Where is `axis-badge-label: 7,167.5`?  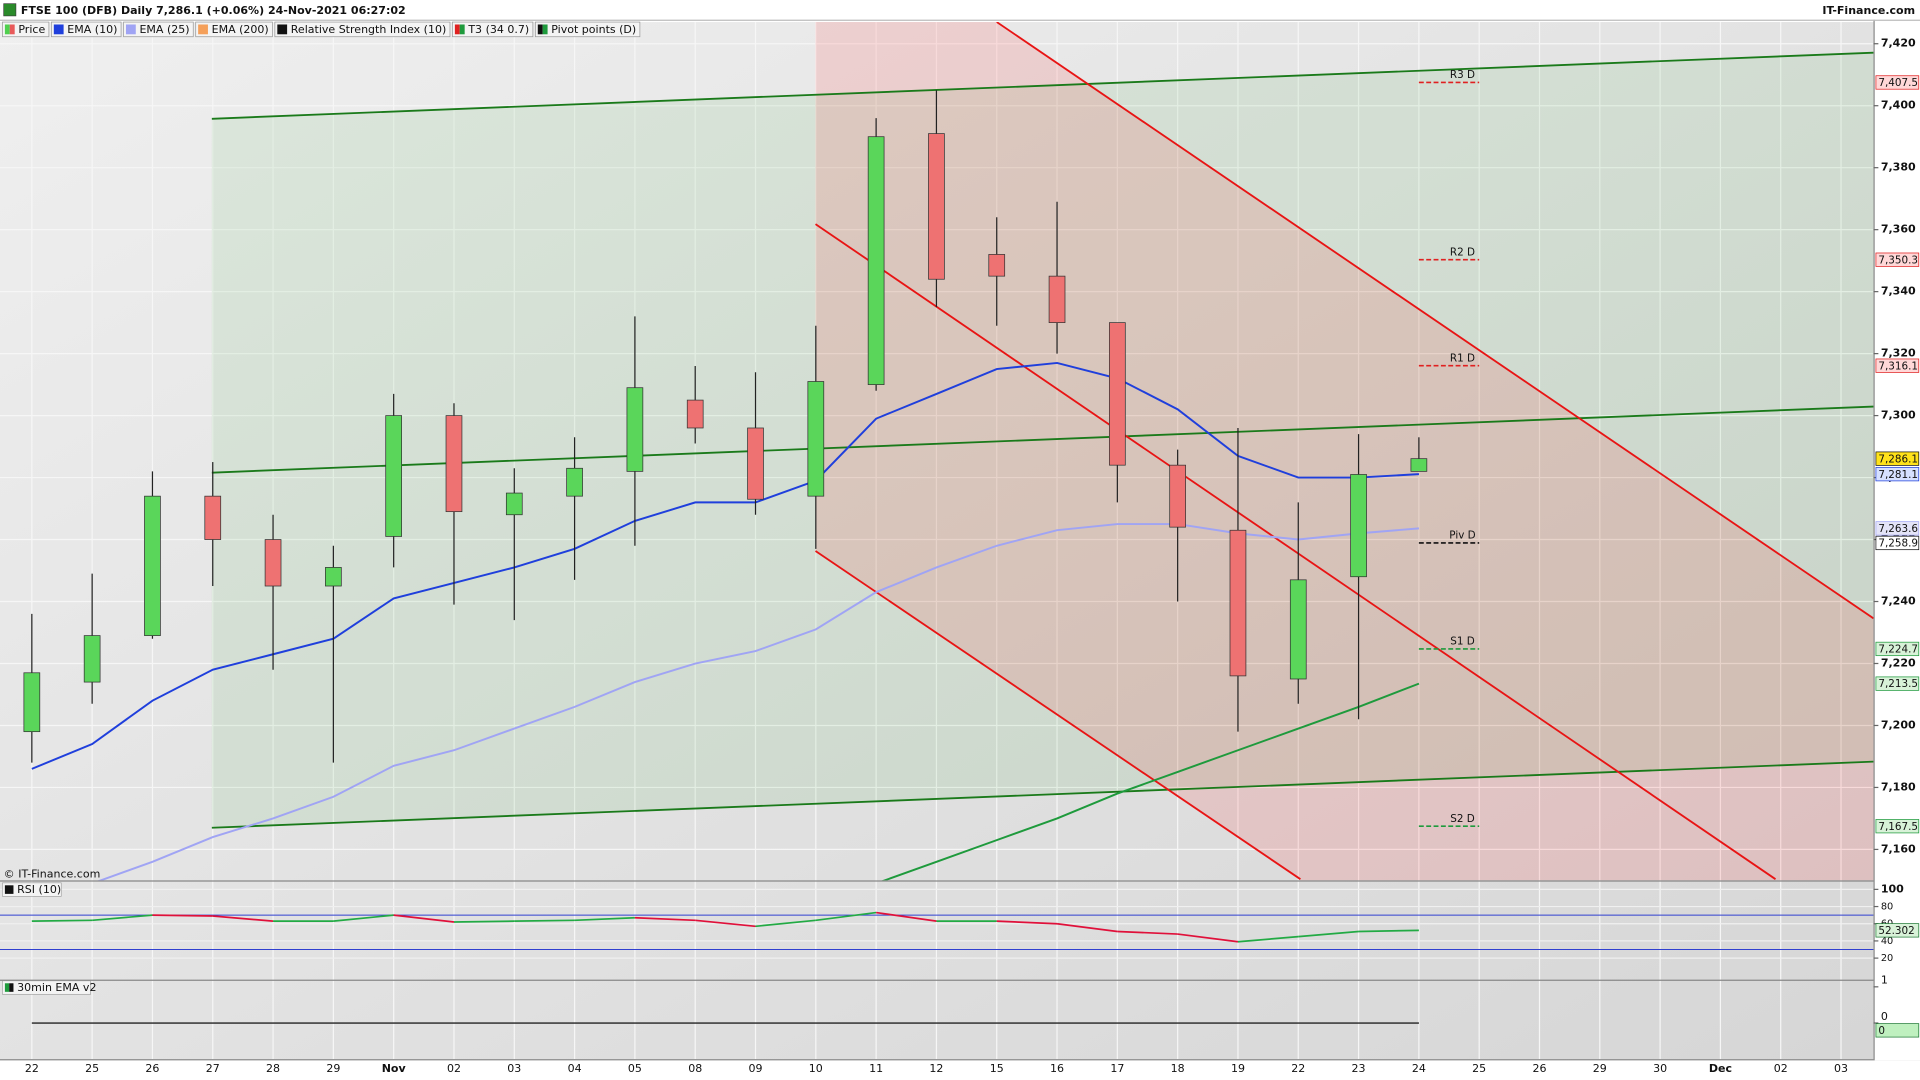 axis-badge-label: 7,167.5 is located at coordinates (1898, 827).